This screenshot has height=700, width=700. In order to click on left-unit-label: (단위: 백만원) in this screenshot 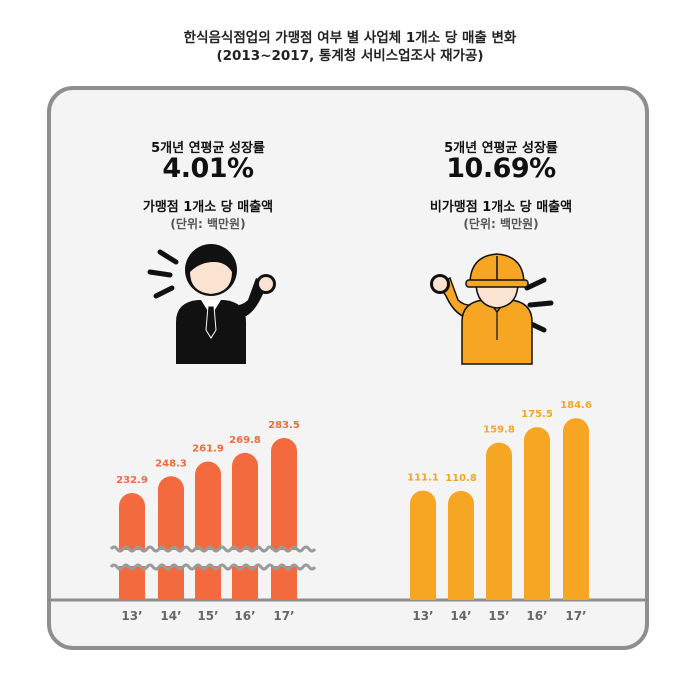, I will do `click(208, 224)`.